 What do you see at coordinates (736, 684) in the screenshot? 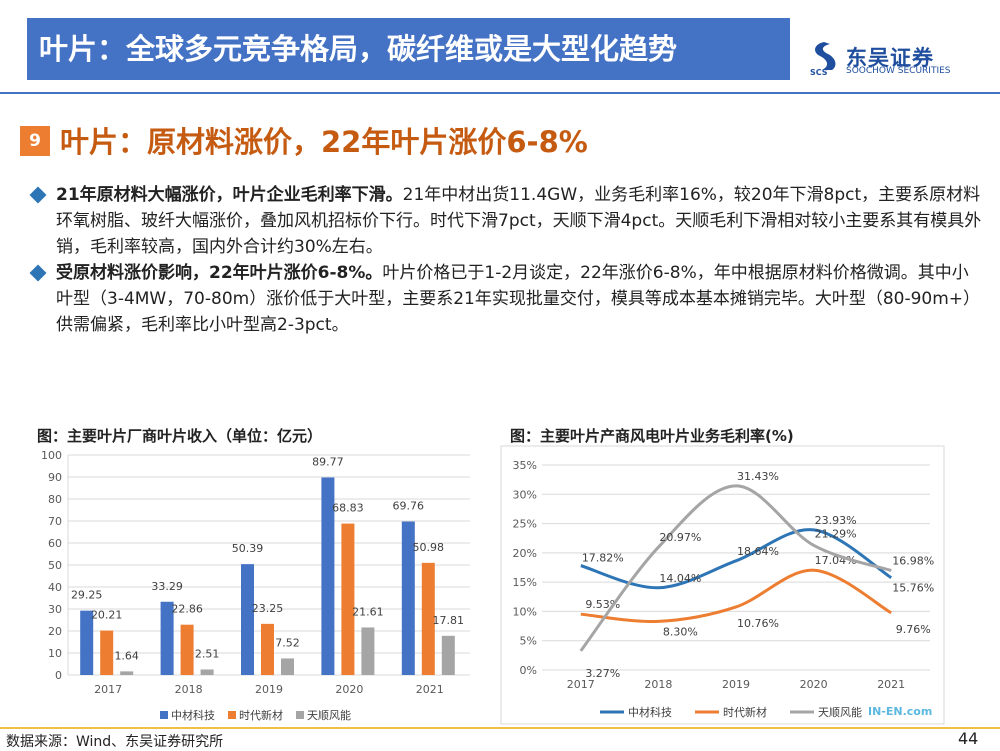
I see `x-tick-label: 2019` at bounding box center [736, 684].